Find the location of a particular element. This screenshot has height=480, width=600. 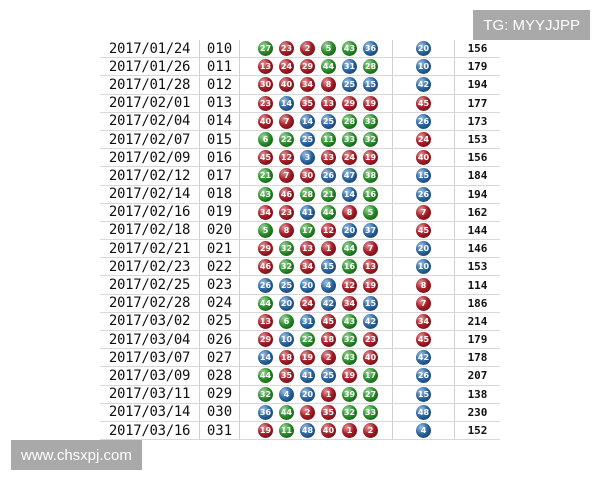

table-row: 2017/03/07 027 14 18 19 2 43 40 42 178 is located at coordinates (300, 358).